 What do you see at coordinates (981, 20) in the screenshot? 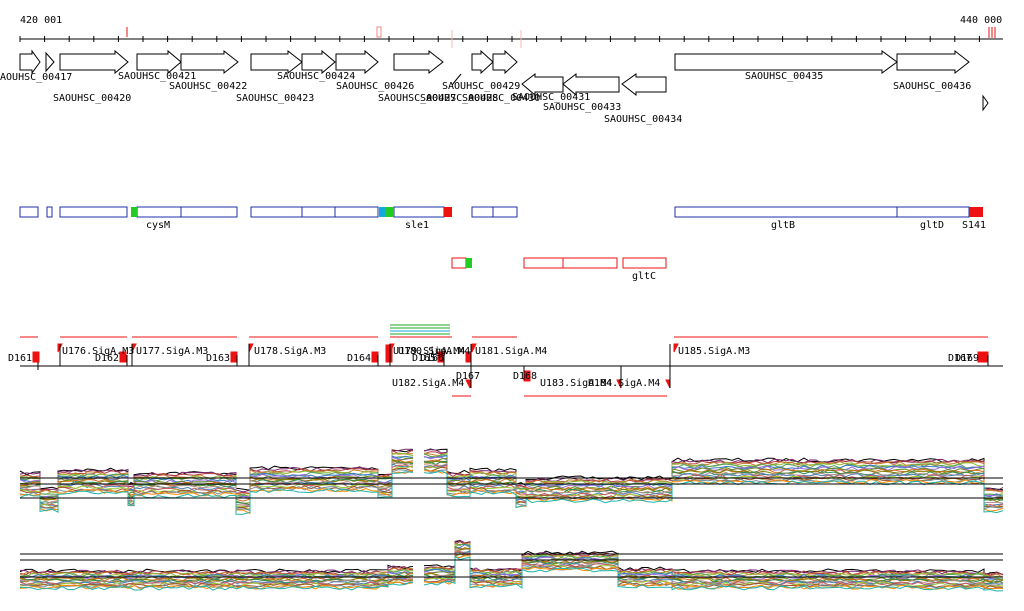
I see `ruler-end-label: 440 000` at bounding box center [981, 20].